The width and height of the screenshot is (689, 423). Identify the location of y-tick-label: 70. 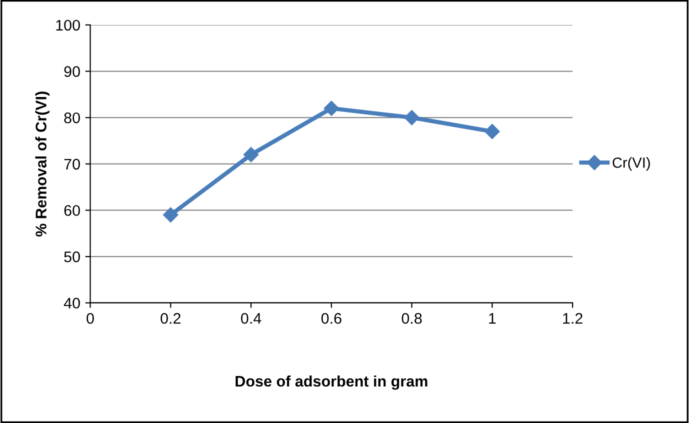
(72, 164).